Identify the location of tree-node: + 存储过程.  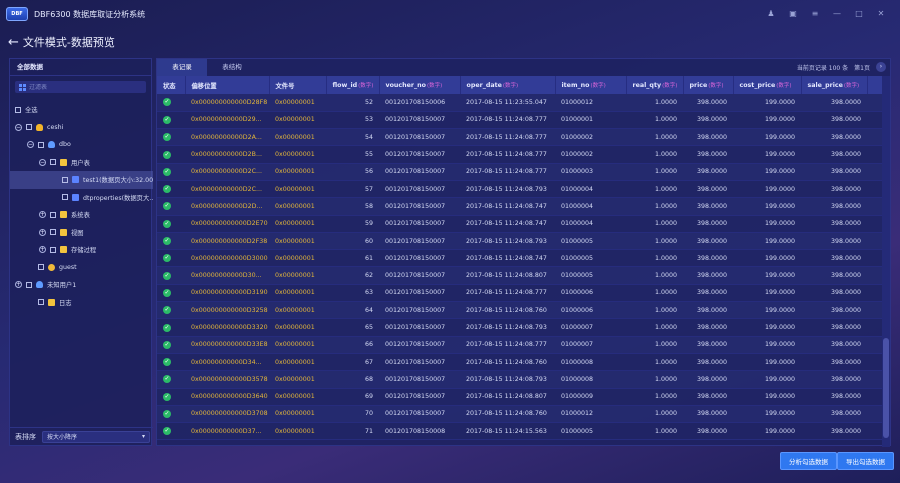
(81, 250).